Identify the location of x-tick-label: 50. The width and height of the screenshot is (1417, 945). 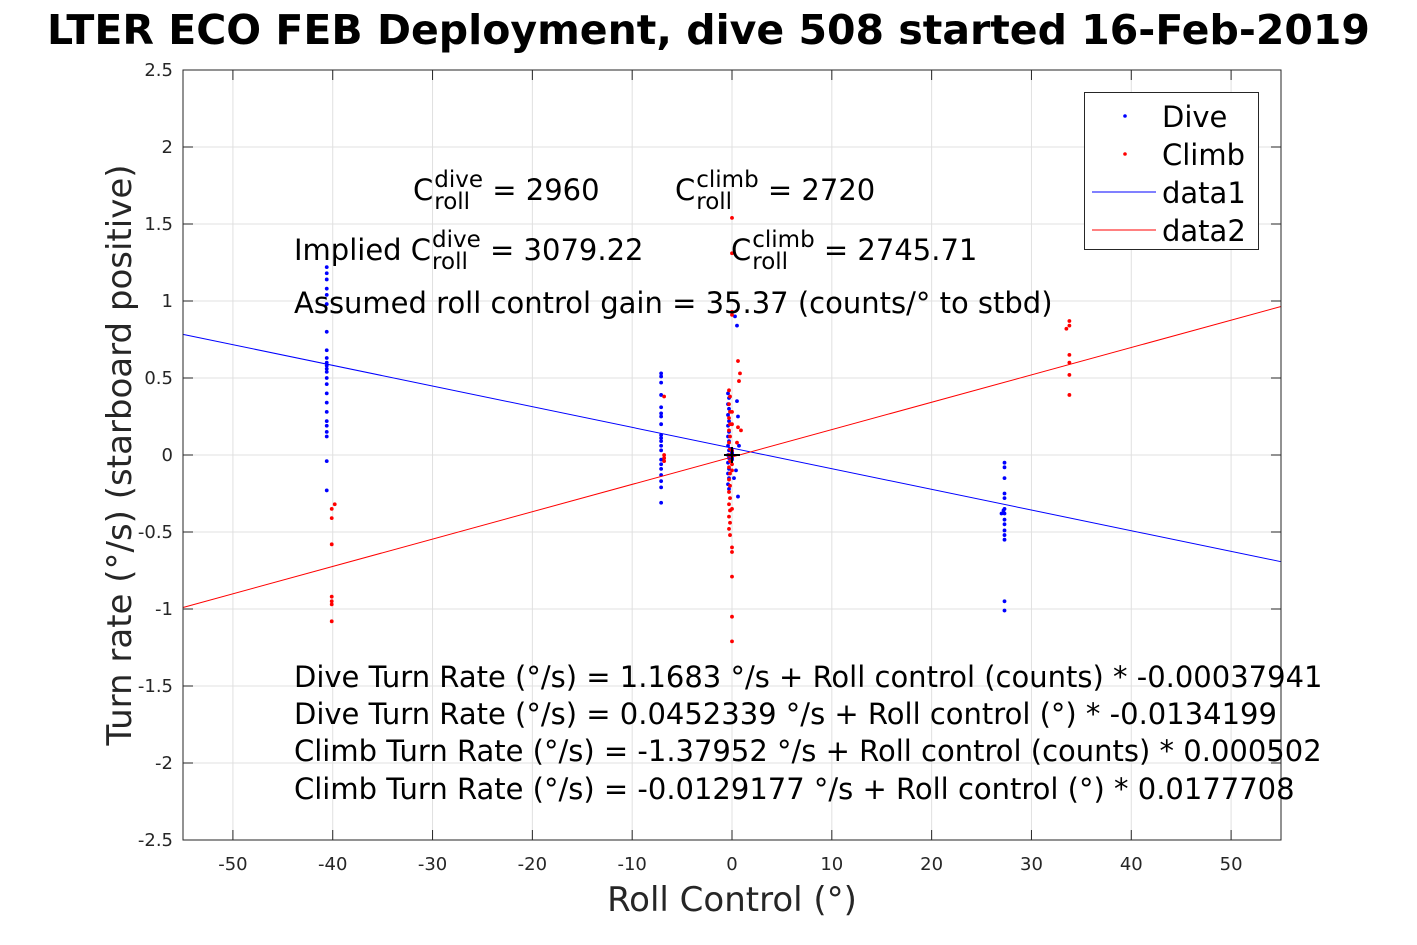
(1231, 864).